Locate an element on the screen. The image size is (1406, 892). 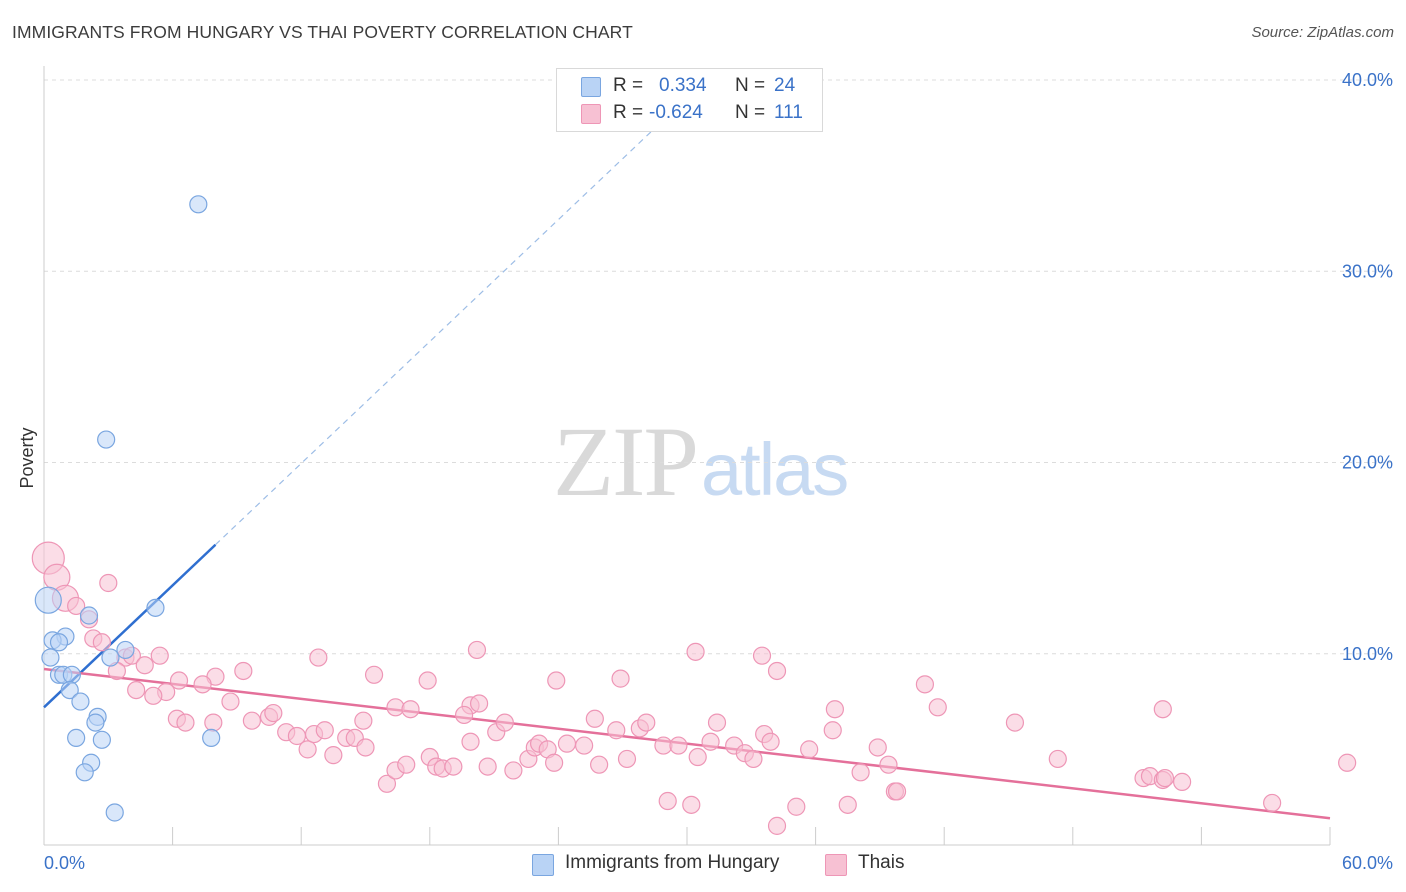
thais-r-value: -0.624 is located at coordinates (676, 112).